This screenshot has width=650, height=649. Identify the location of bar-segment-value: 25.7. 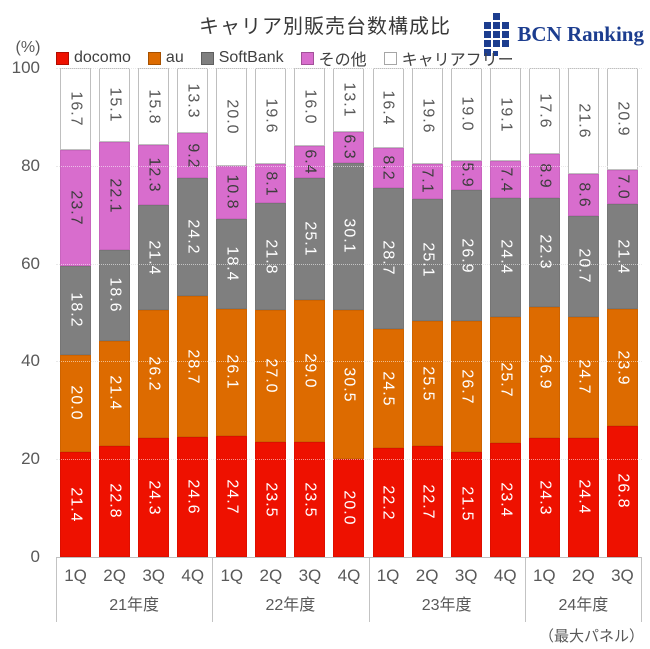
(506, 380).